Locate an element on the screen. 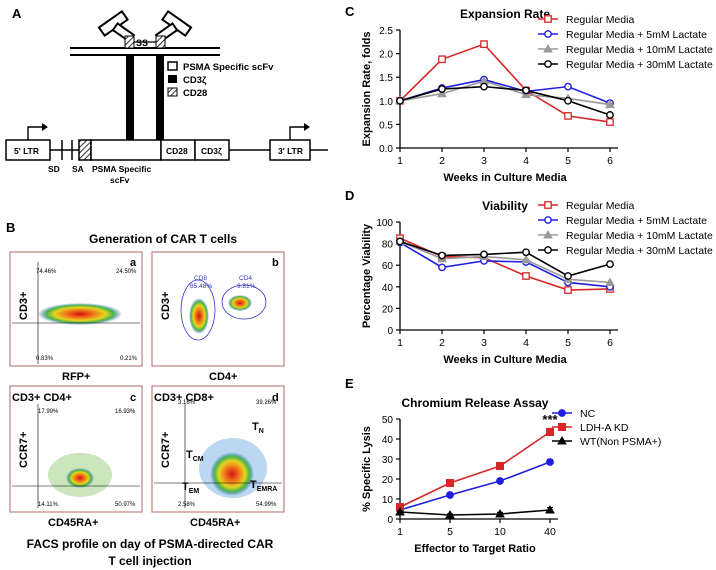  y-tick-label: 100 is located at coordinates (384, 223).